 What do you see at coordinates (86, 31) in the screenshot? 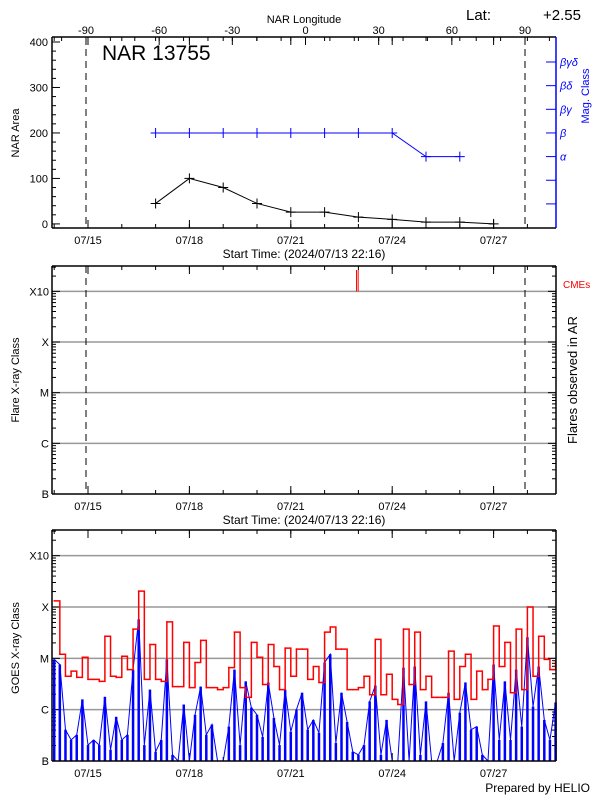
I see `longitude-tick-label: -90` at bounding box center [86, 31].